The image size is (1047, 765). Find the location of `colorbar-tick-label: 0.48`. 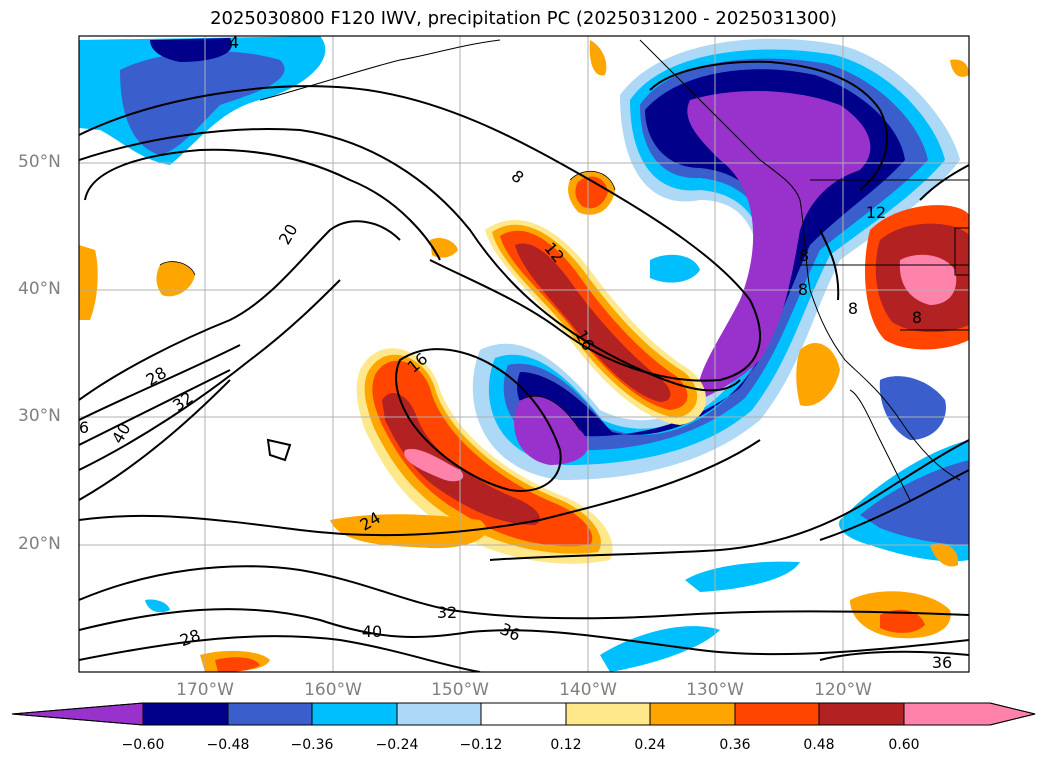

colorbar-tick-label: 0.48 is located at coordinates (819, 745).